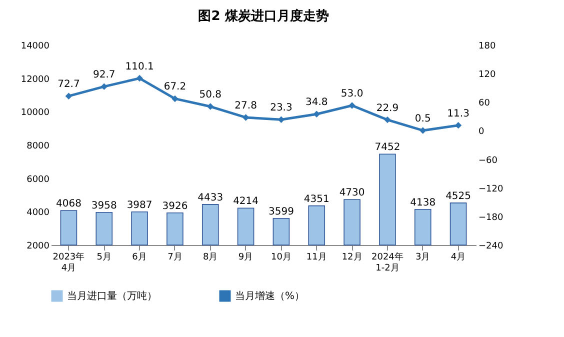 The width and height of the screenshot is (564, 337). I want to click on data-label: 0.5, so click(422, 118).